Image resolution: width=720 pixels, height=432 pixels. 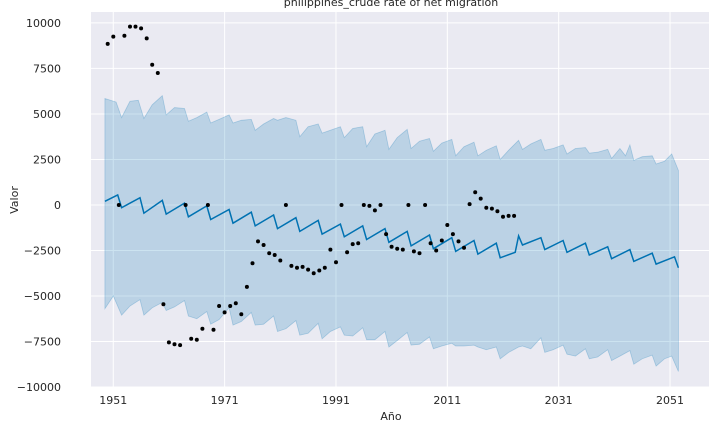 What do you see at coordinates (670, 400) in the screenshot?
I see `x-tick-label: 2051` at bounding box center [670, 400].